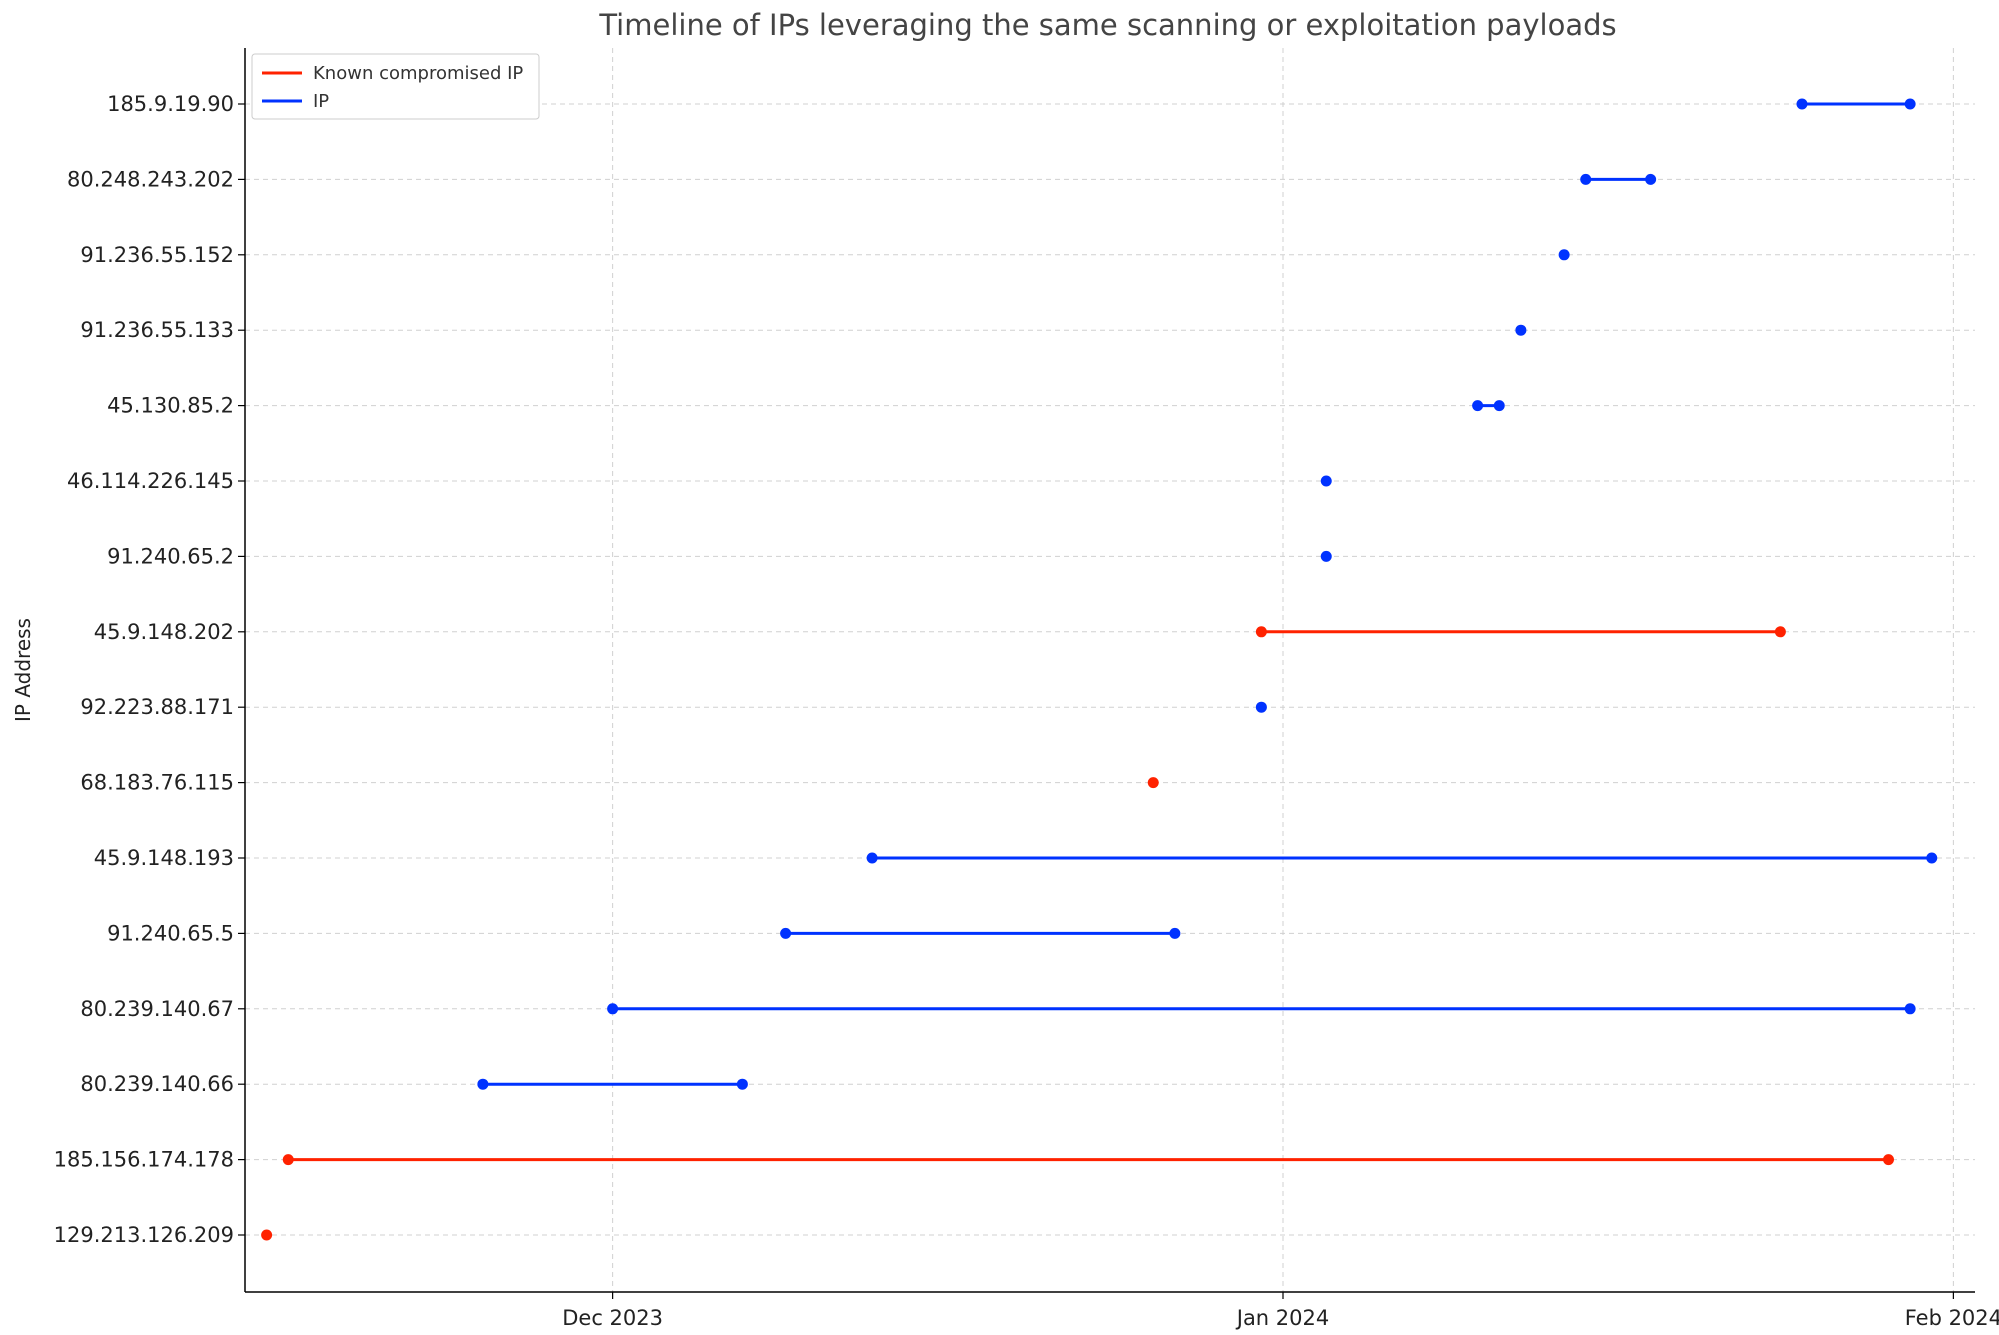 This screenshot has width=1999, height=1335. What do you see at coordinates (23, 670) in the screenshot?
I see `y-axis-label: IP Address` at bounding box center [23, 670].